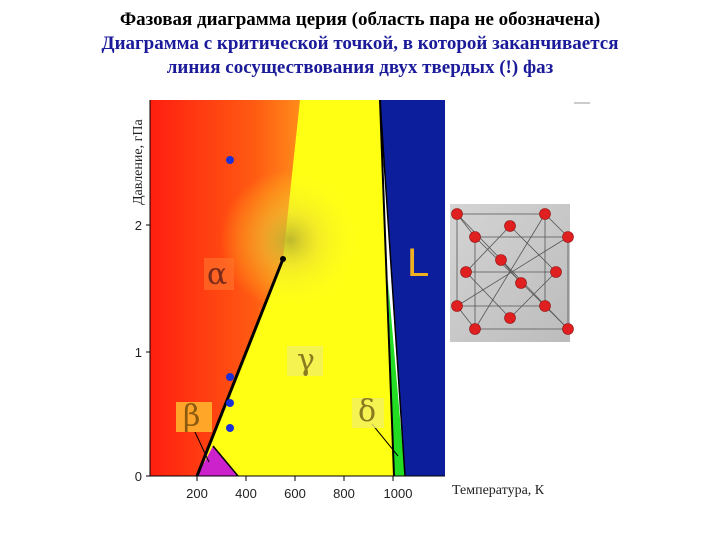 This screenshot has width=720, height=540. I want to click on beta-label: β, so click(191, 416).